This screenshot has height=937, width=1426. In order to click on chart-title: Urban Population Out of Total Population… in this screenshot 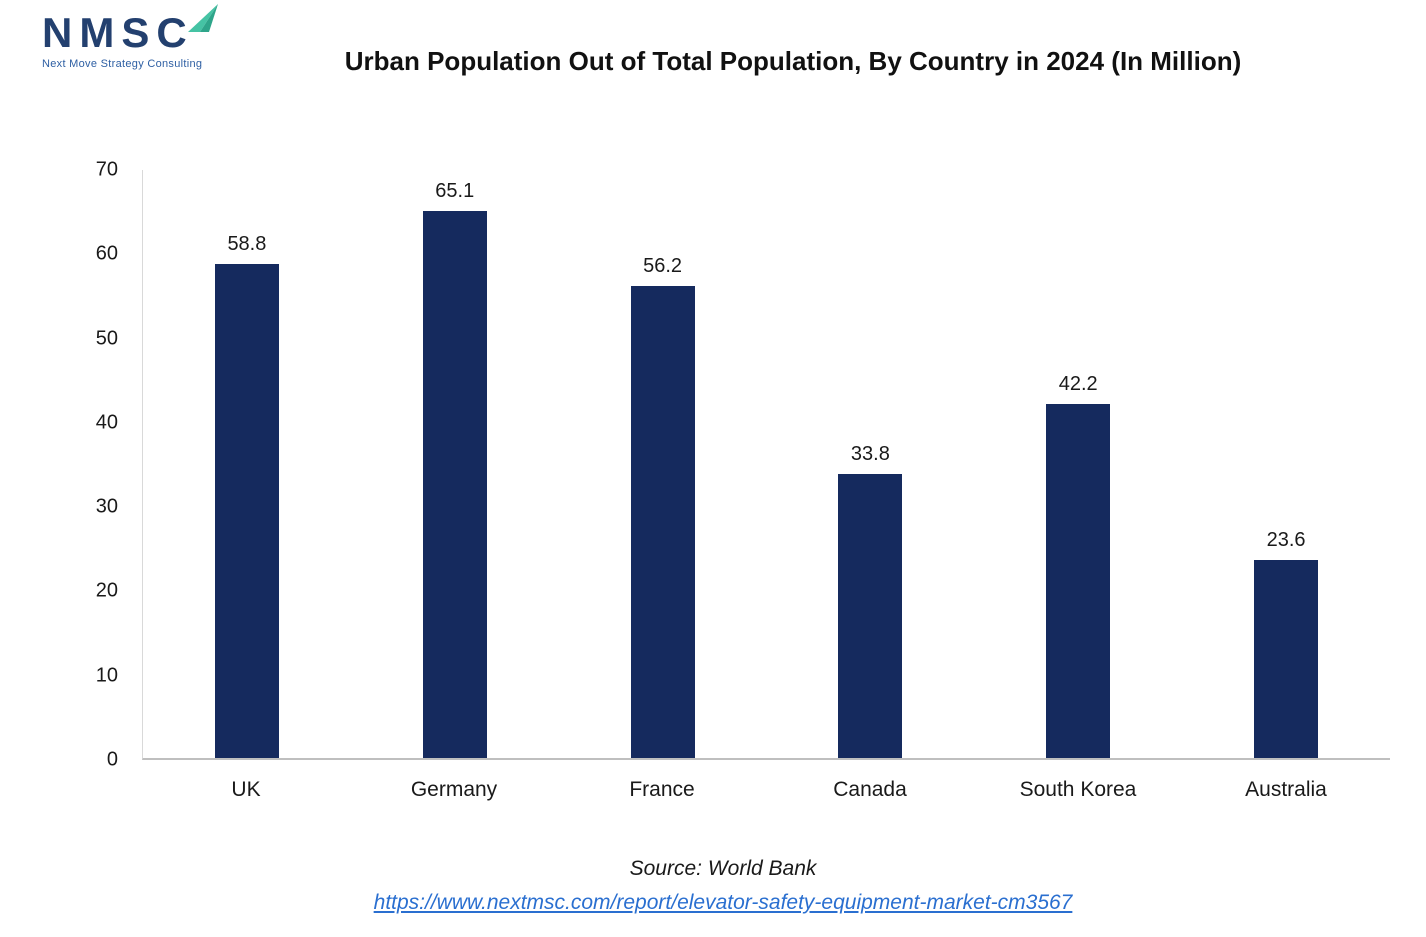, I will do `click(793, 61)`.